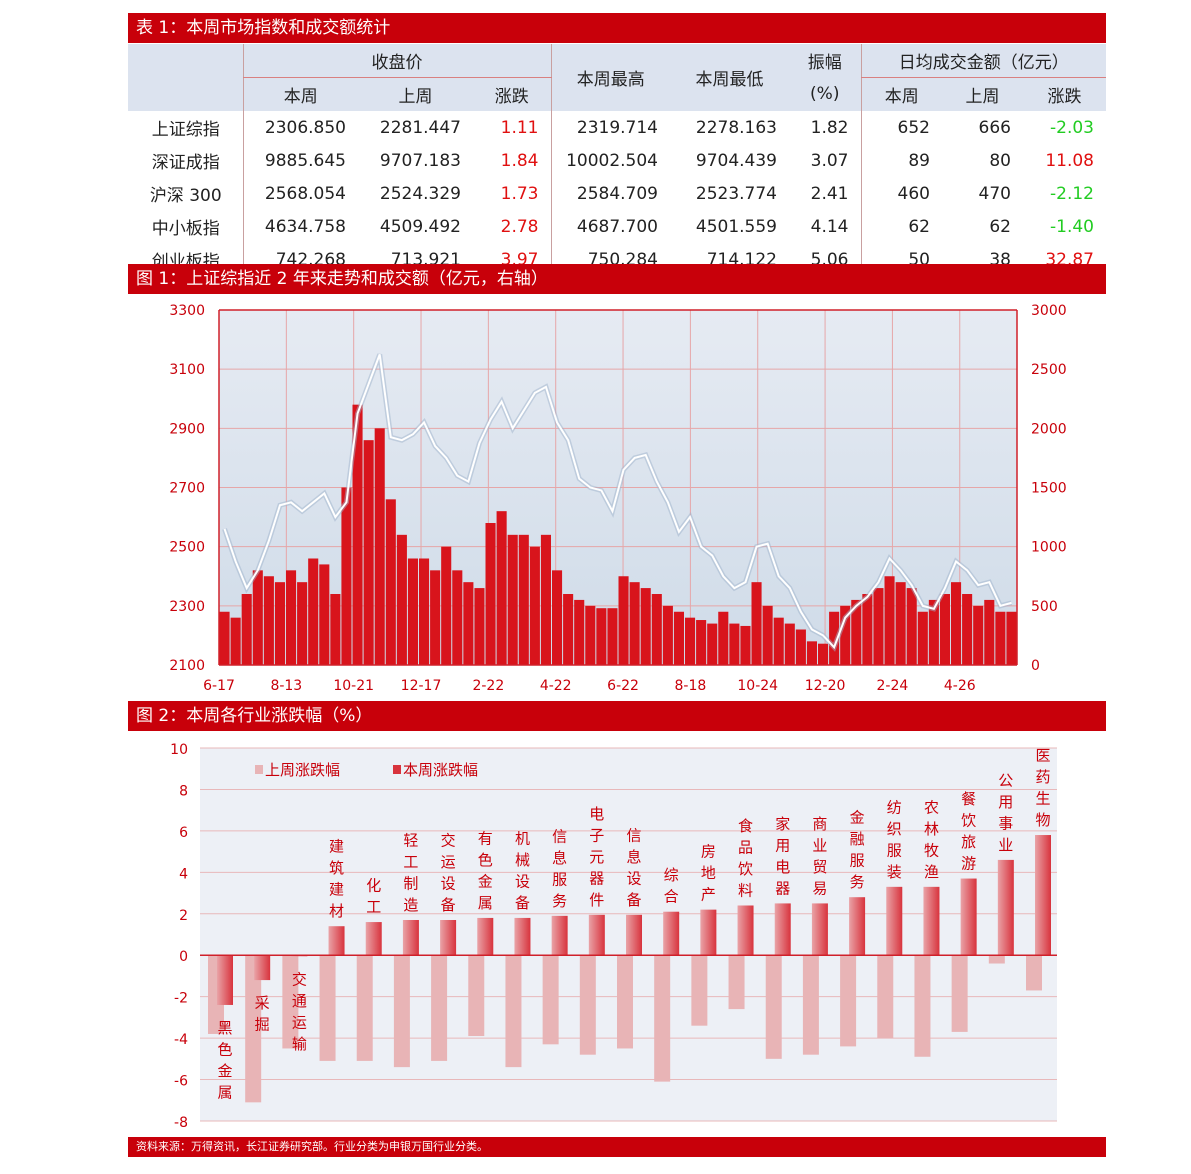  Describe the element at coordinates (300, 127) in the screenshot. I see `cell-close: 2306.850` at that location.